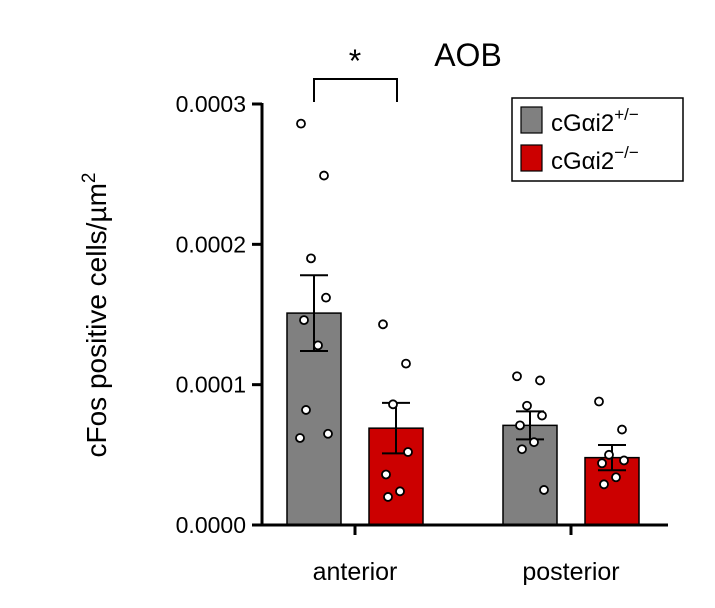 The width and height of the screenshot is (715, 608). I want to click on significance-bracket-line, so click(355, 90).